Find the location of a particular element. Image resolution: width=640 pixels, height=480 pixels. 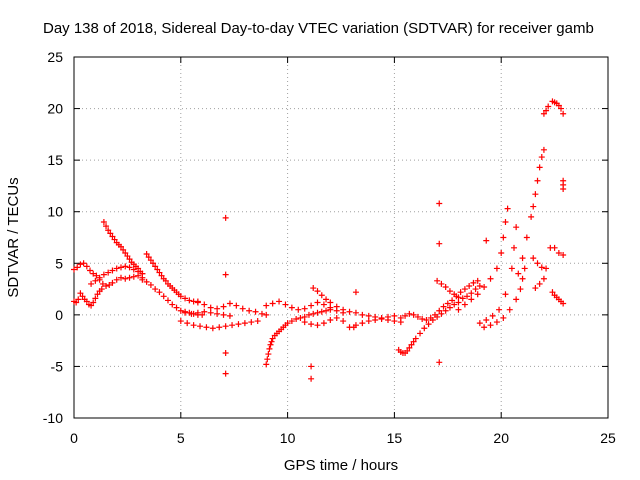

y-tick-label: 10 is located at coordinates (55, 212).